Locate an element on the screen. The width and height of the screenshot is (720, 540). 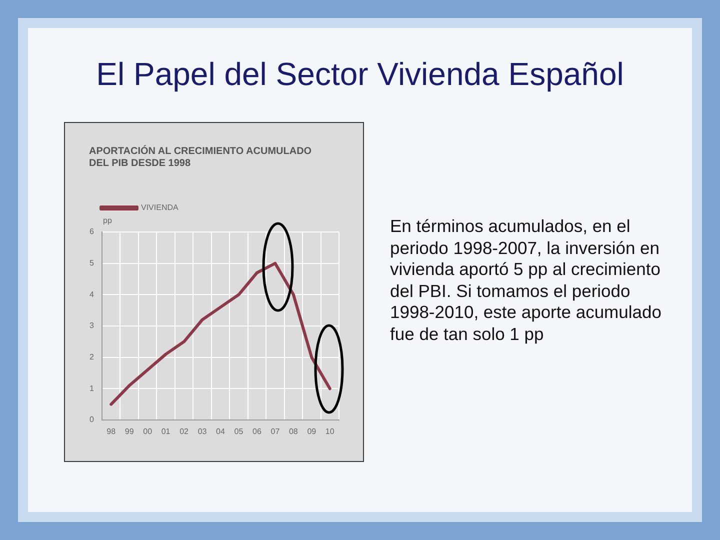
x-tick-label: 05 is located at coordinates (239, 431).